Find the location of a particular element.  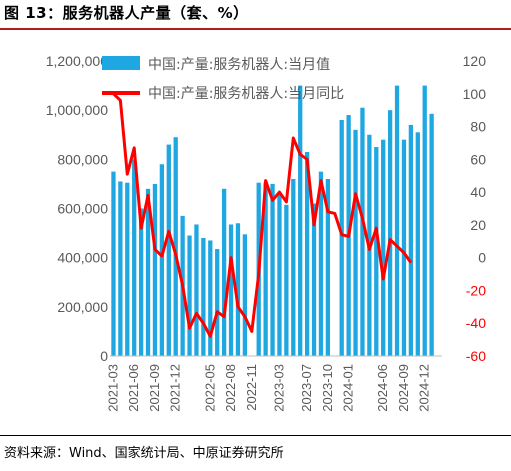

right-tick-label: 40 is located at coordinates (478, 192).